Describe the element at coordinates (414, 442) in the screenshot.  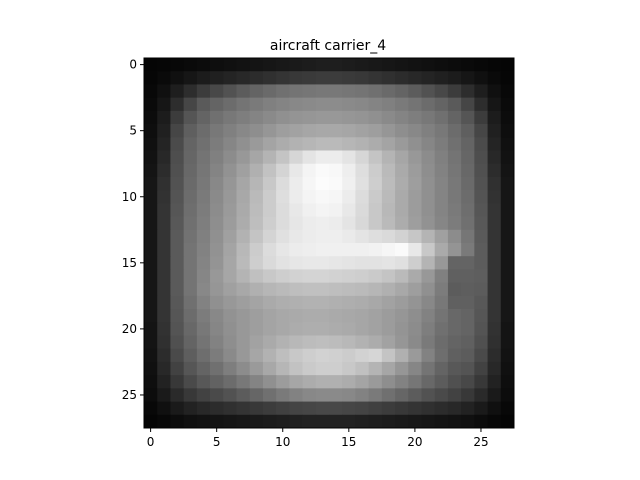
I see `x-tick-label: 20` at that location.